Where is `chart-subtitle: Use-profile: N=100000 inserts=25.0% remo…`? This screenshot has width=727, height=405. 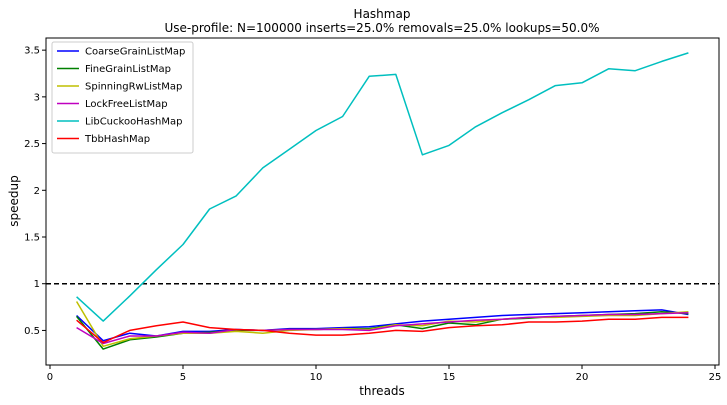
chart-subtitle: Use-profile: N=100000 inserts=25.0% remo… is located at coordinates (382, 28).